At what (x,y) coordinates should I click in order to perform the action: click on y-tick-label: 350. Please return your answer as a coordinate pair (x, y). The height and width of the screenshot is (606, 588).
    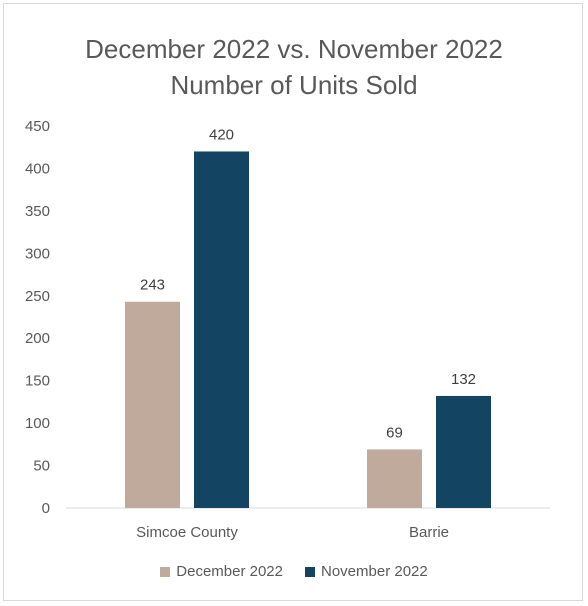
    Looking at the image, I should click on (37, 211).